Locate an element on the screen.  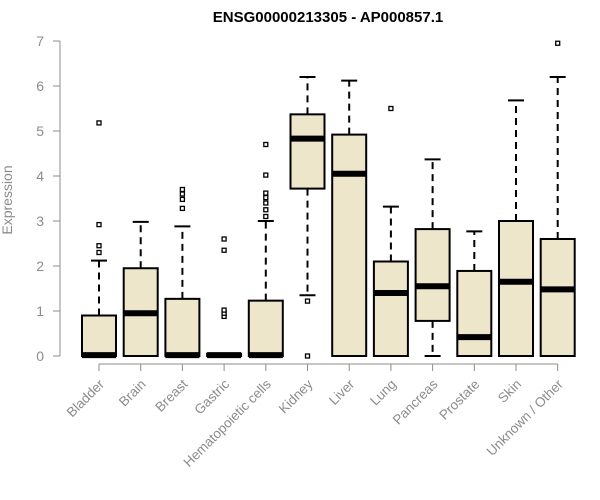
x-tick-label: Bladder is located at coordinates (86, 398).